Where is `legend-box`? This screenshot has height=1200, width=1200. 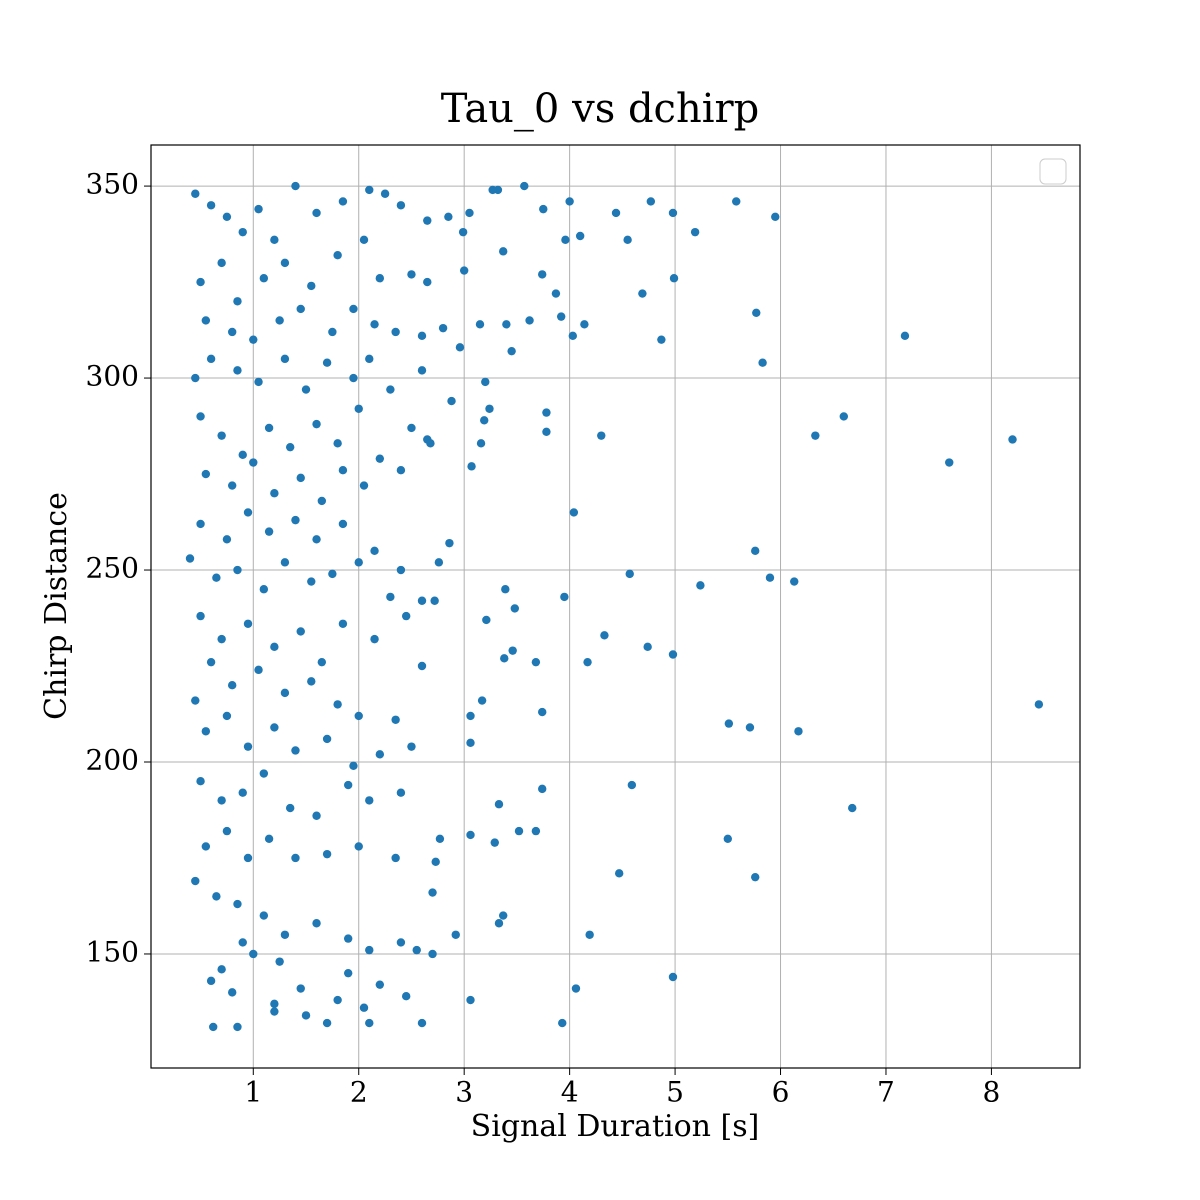 legend-box is located at coordinates (1053, 171).